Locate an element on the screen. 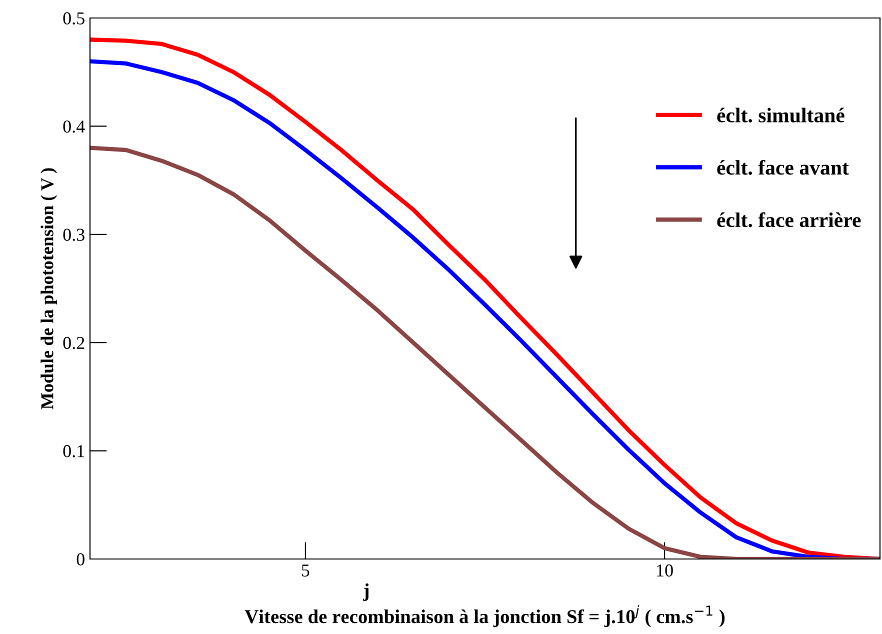  y-tick-label: 0.5 is located at coordinates (73, 18).